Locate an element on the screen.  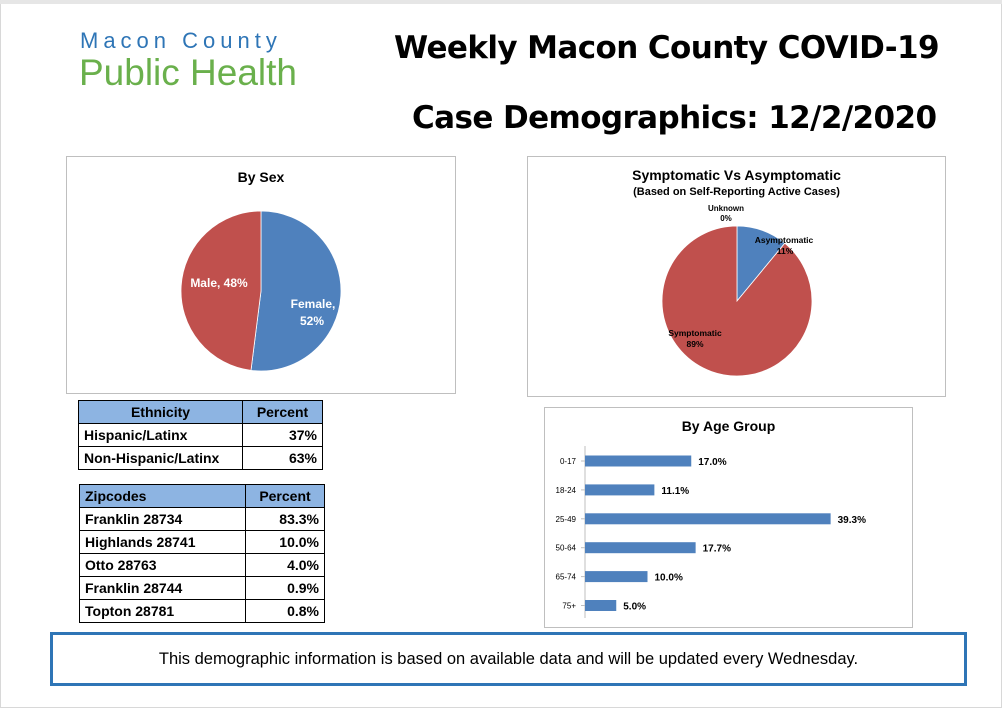
zipcode-name: Topton 28781 is located at coordinates (162, 611).